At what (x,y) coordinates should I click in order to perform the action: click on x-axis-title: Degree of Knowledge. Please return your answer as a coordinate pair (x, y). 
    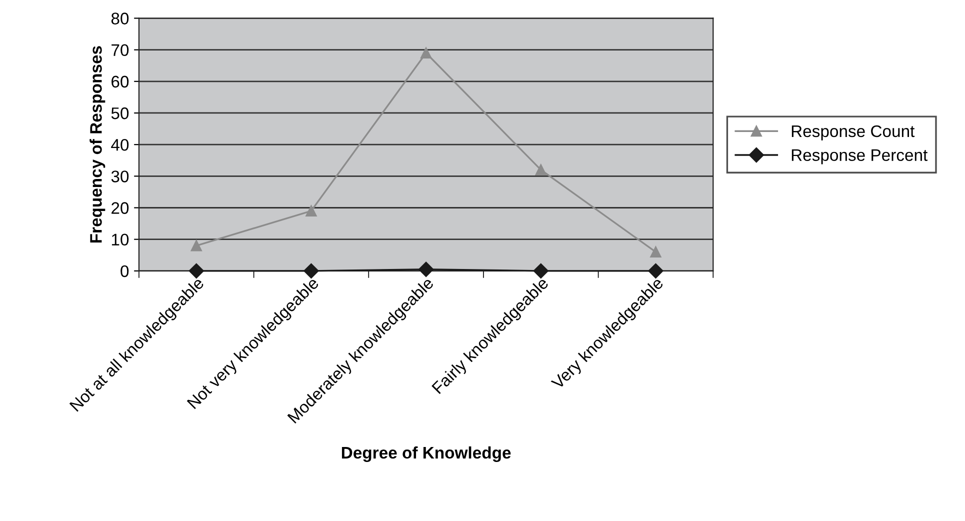
    Looking at the image, I should click on (426, 454).